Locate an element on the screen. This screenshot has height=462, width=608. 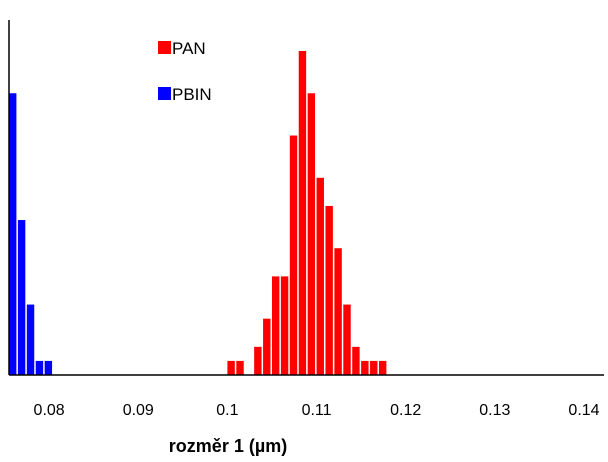
legend-label-pbin: PBIN is located at coordinates (192, 94).